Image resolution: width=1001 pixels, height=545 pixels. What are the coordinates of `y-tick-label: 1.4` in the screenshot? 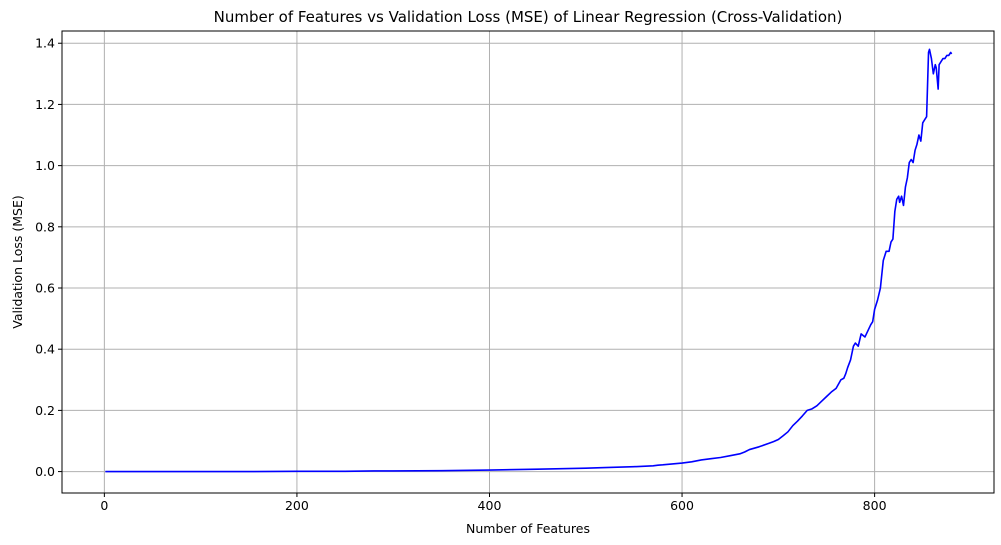 It's located at (45, 43).